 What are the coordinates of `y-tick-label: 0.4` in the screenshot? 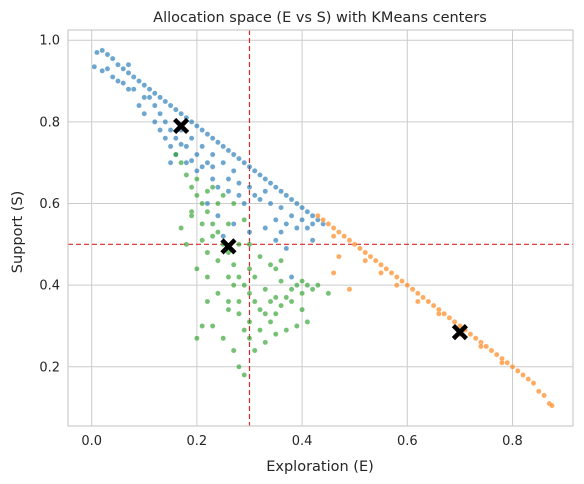 It's located at (49, 286).